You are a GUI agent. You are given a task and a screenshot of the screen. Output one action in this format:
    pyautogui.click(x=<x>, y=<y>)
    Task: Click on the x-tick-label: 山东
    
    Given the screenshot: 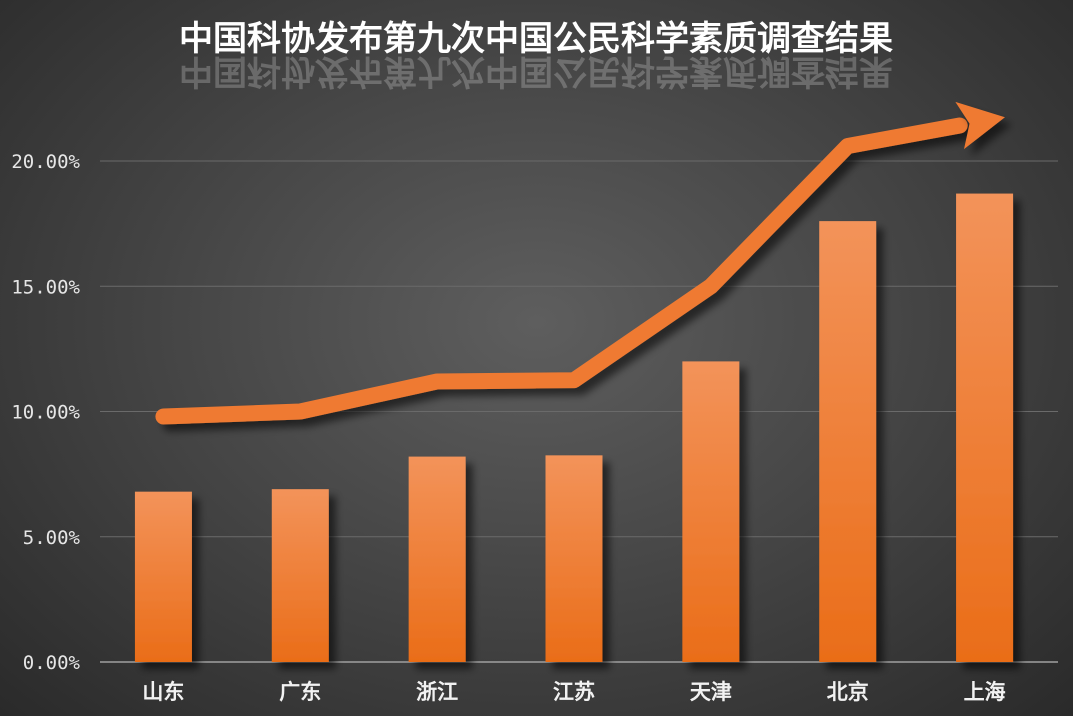 What is the action you would take?
    pyautogui.click(x=163, y=692)
    